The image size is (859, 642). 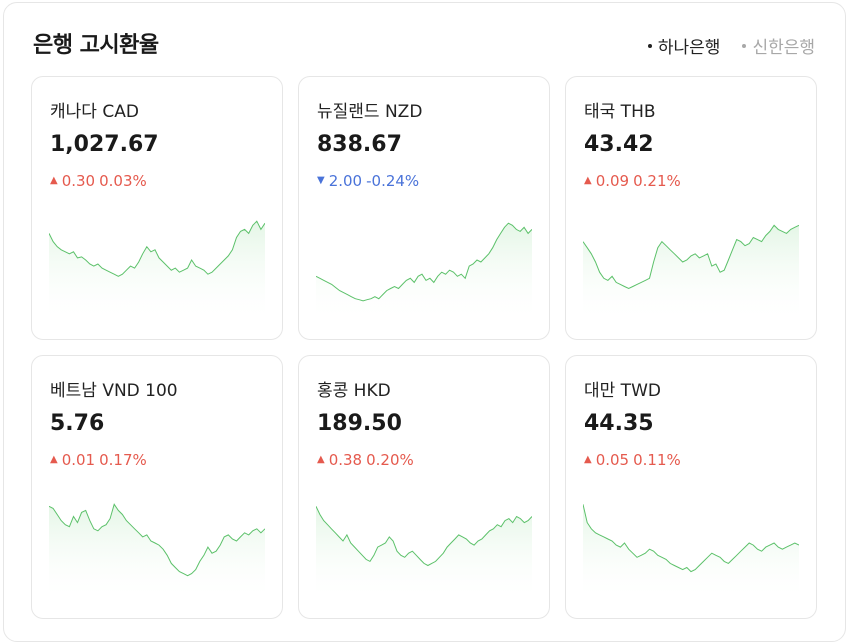 I want to click on exchange-rate-value: 5.76, so click(x=77, y=423).